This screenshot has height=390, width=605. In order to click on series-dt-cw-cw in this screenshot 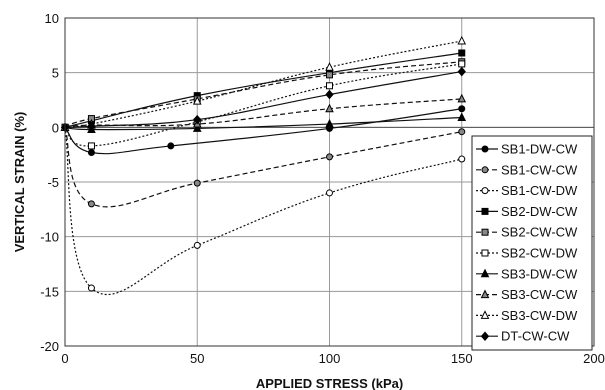, I will do `click(263, 99)`.